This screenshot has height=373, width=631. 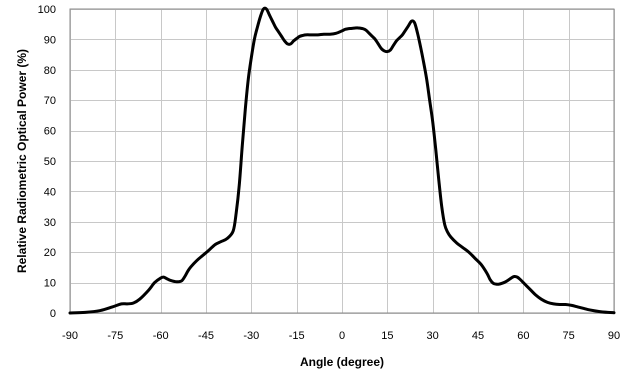 I want to click on y-tick-label: 60, so click(x=50, y=132).